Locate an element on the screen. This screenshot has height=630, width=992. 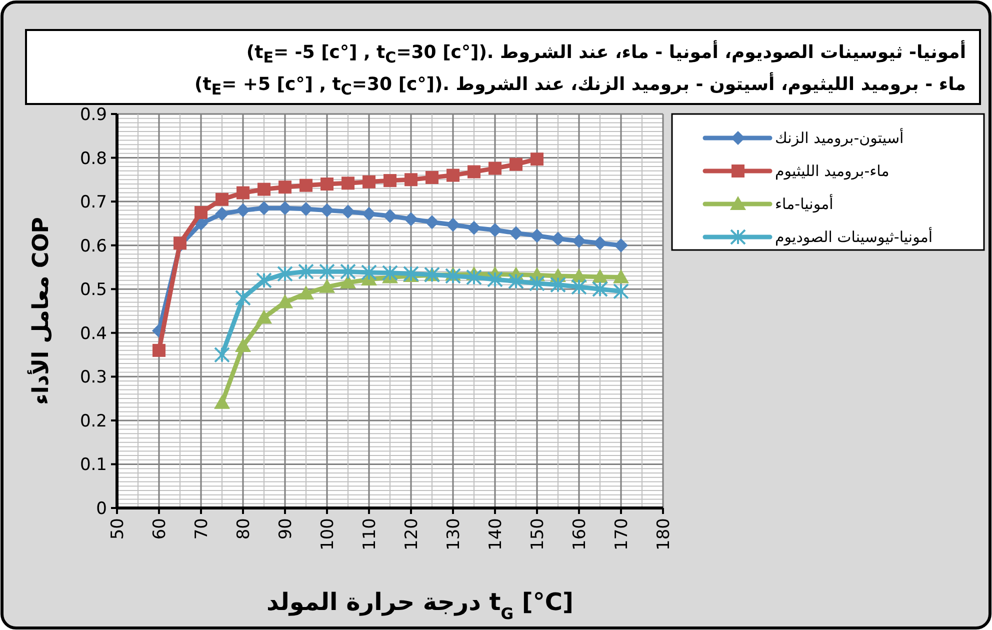
legend-label: ماء-بروميد الليثيوم is located at coordinates (832, 171).